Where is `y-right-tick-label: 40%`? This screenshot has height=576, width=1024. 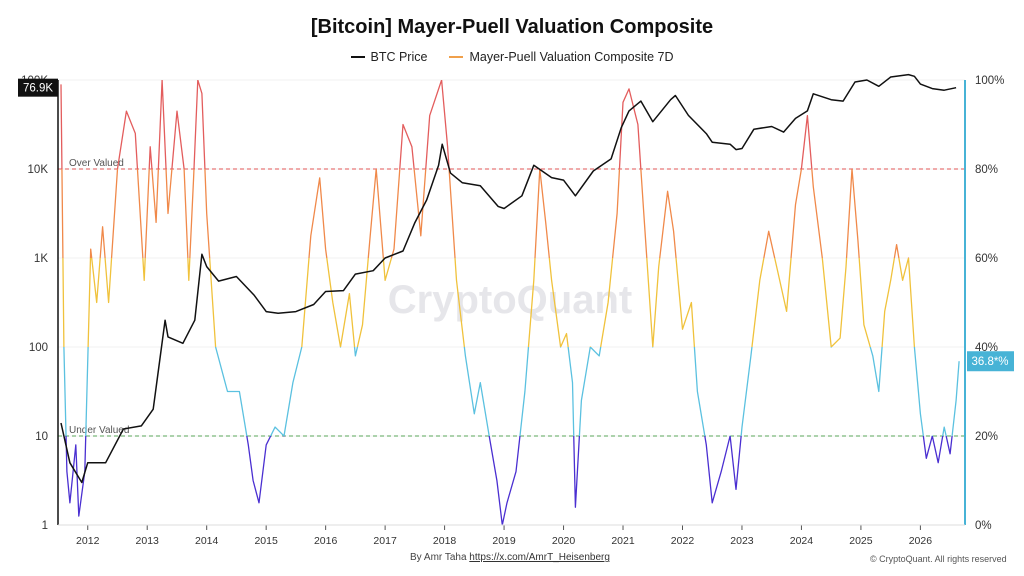 y-right-tick-label: 40% is located at coordinates (986, 348).